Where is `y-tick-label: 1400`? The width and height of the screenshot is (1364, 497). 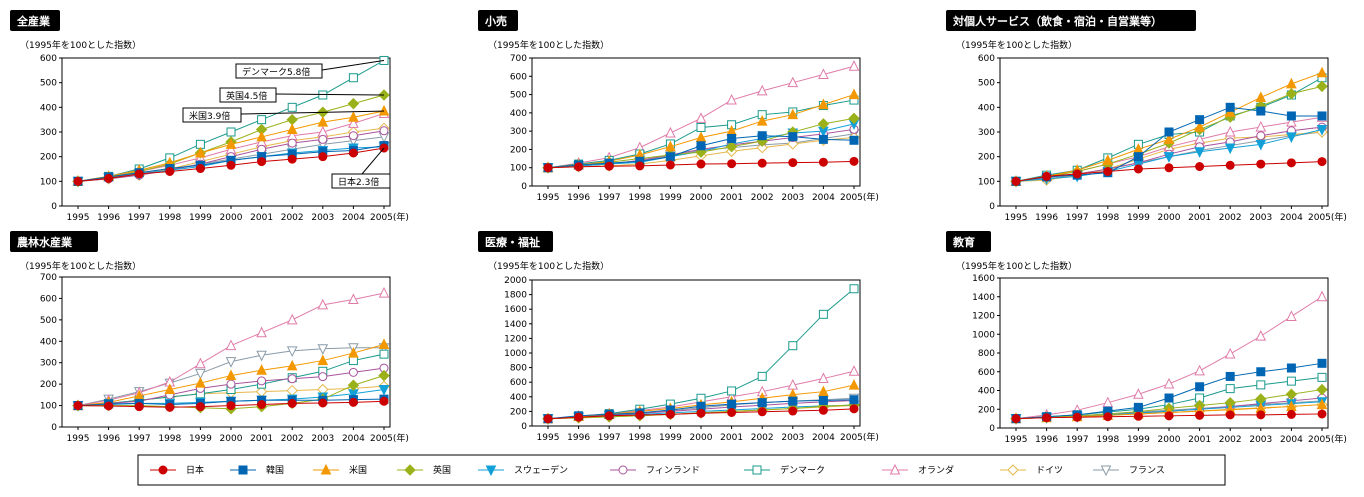 y-tick-label: 1400 is located at coordinates (515, 325).